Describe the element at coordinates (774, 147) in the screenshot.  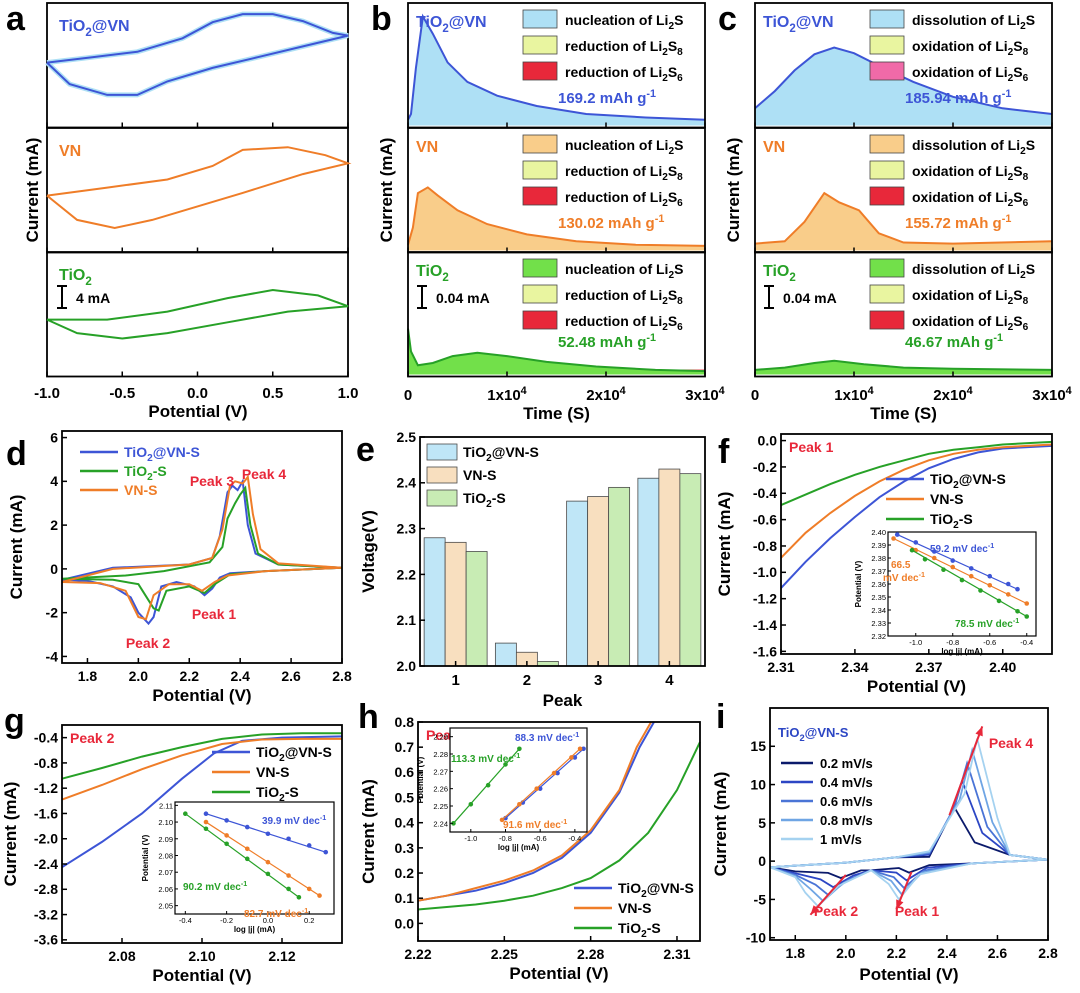
I see `text-span: VN` at that location.